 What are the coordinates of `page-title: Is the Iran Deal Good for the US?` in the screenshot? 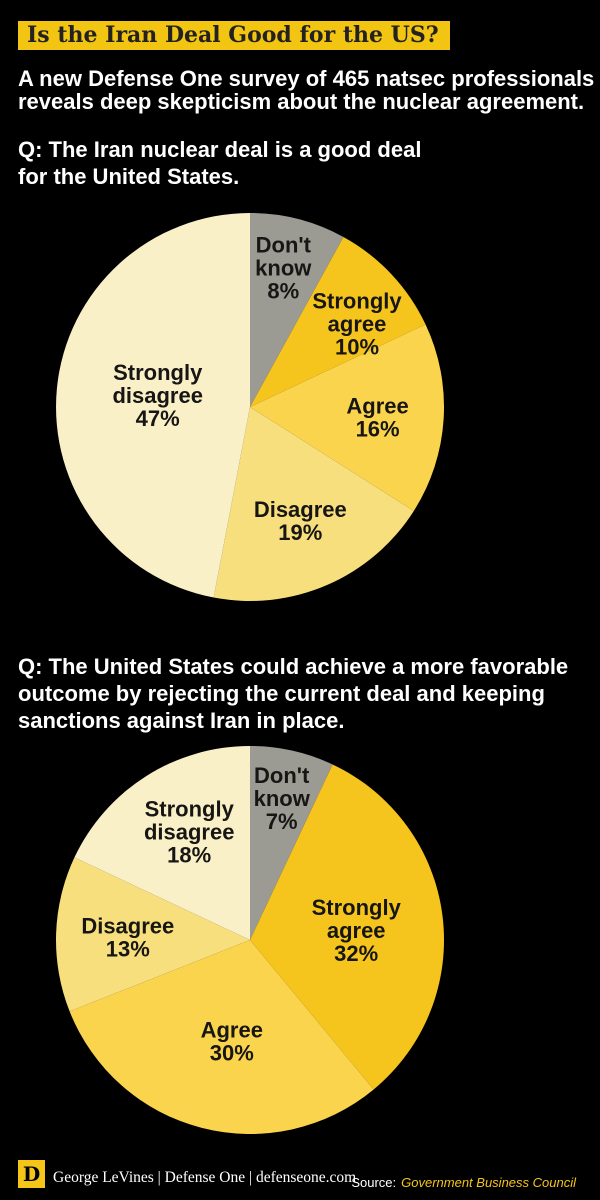 It's located at (234, 35).